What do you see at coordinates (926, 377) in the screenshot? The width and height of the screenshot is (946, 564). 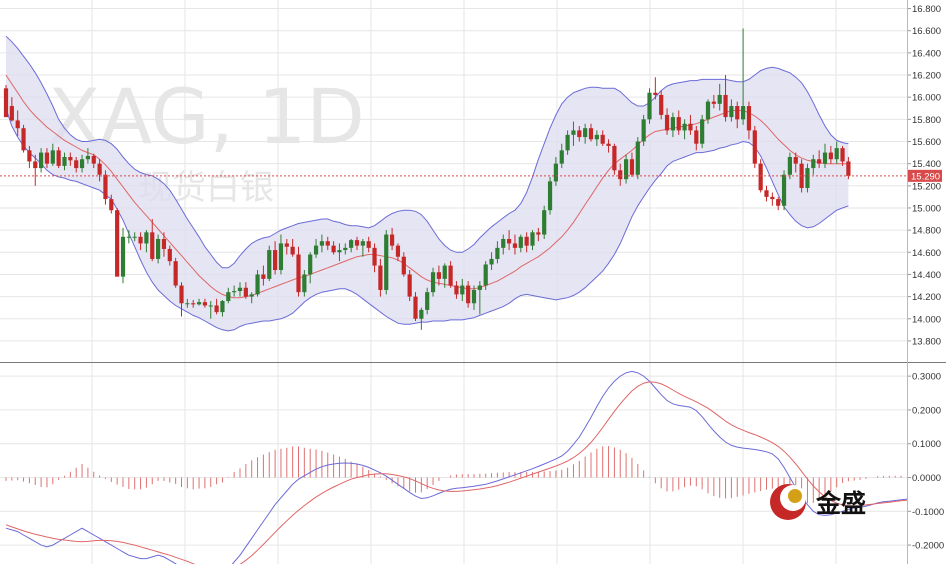 I see `macd-tick-label: 0.3000` at bounding box center [926, 377].